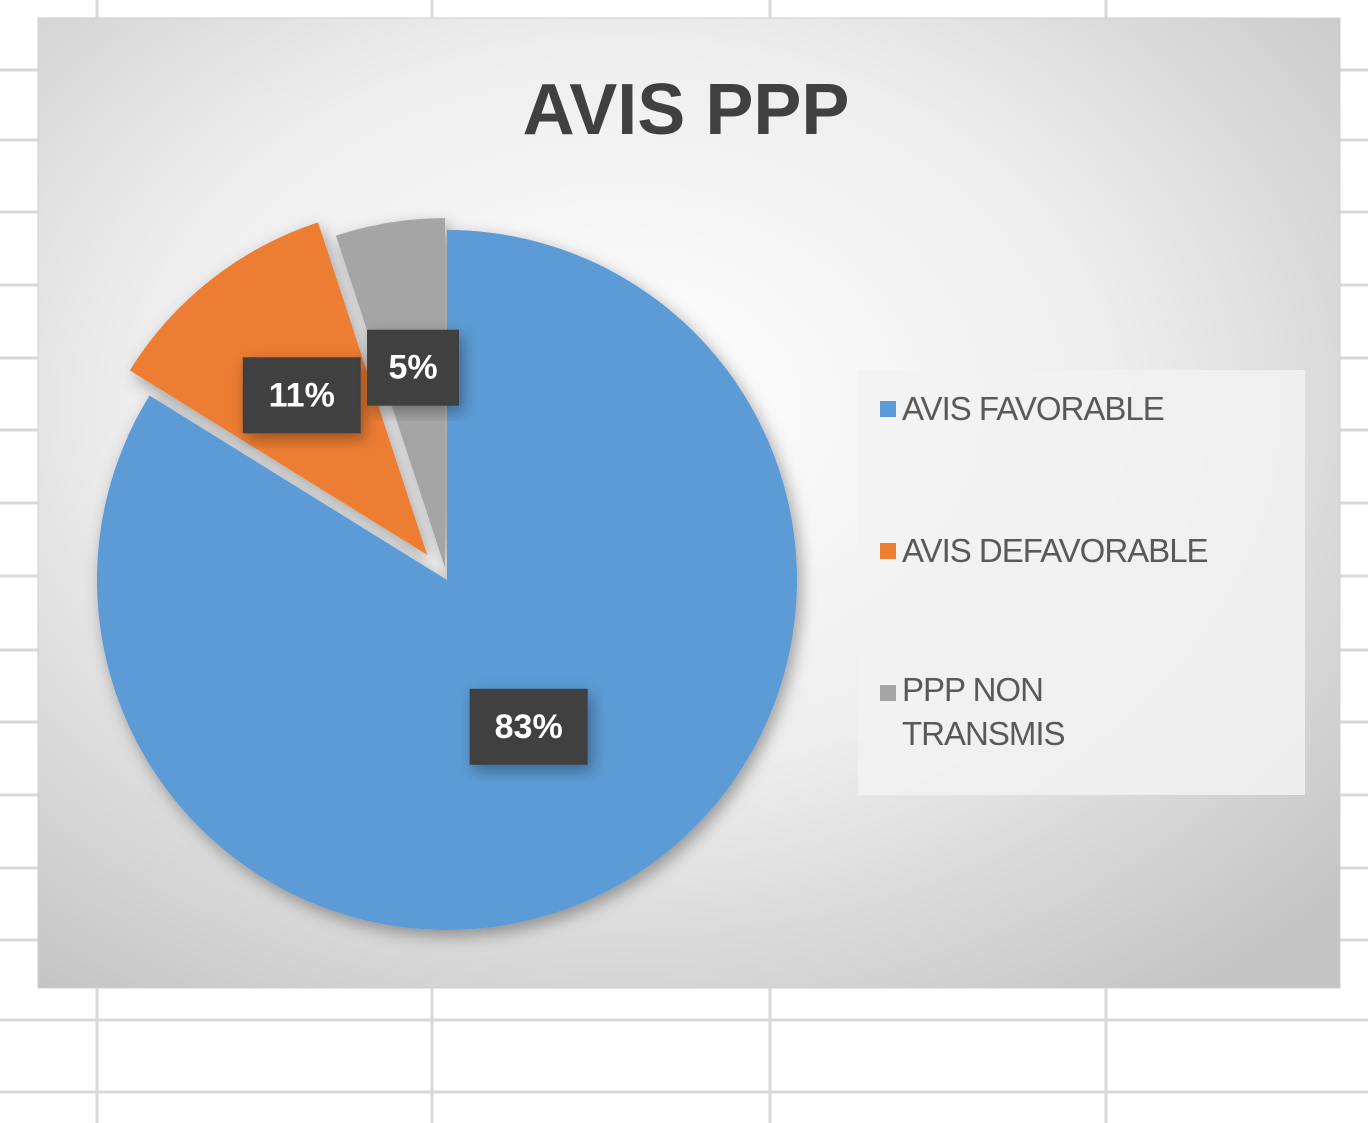 The width and height of the screenshot is (1368, 1123). What do you see at coordinates (1092, 461) in the screenshot?
I see `legend-entry: AVIS FAVORABLE` at bounding box center [1092, 461].